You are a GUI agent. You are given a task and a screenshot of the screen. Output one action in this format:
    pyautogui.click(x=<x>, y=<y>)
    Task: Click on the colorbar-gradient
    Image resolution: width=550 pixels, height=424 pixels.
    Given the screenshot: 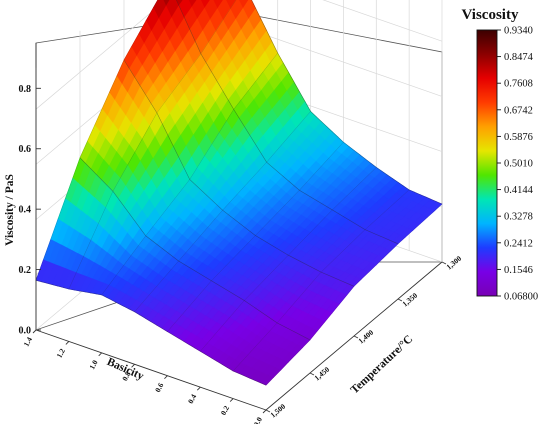 What is the action you would take?
    pyautogui.click(x=487, y=163)
    